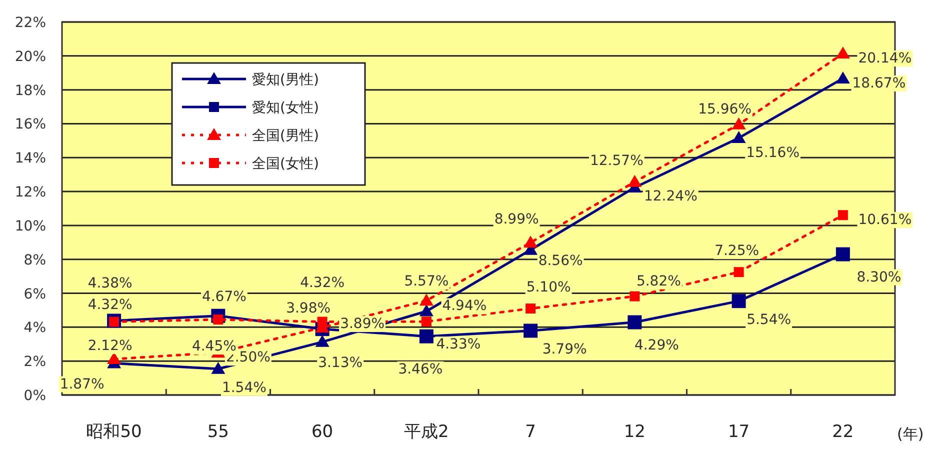 This screenshot has height=449, width=945. I want to click on y-tick-label: 4%, so click(35, 328).